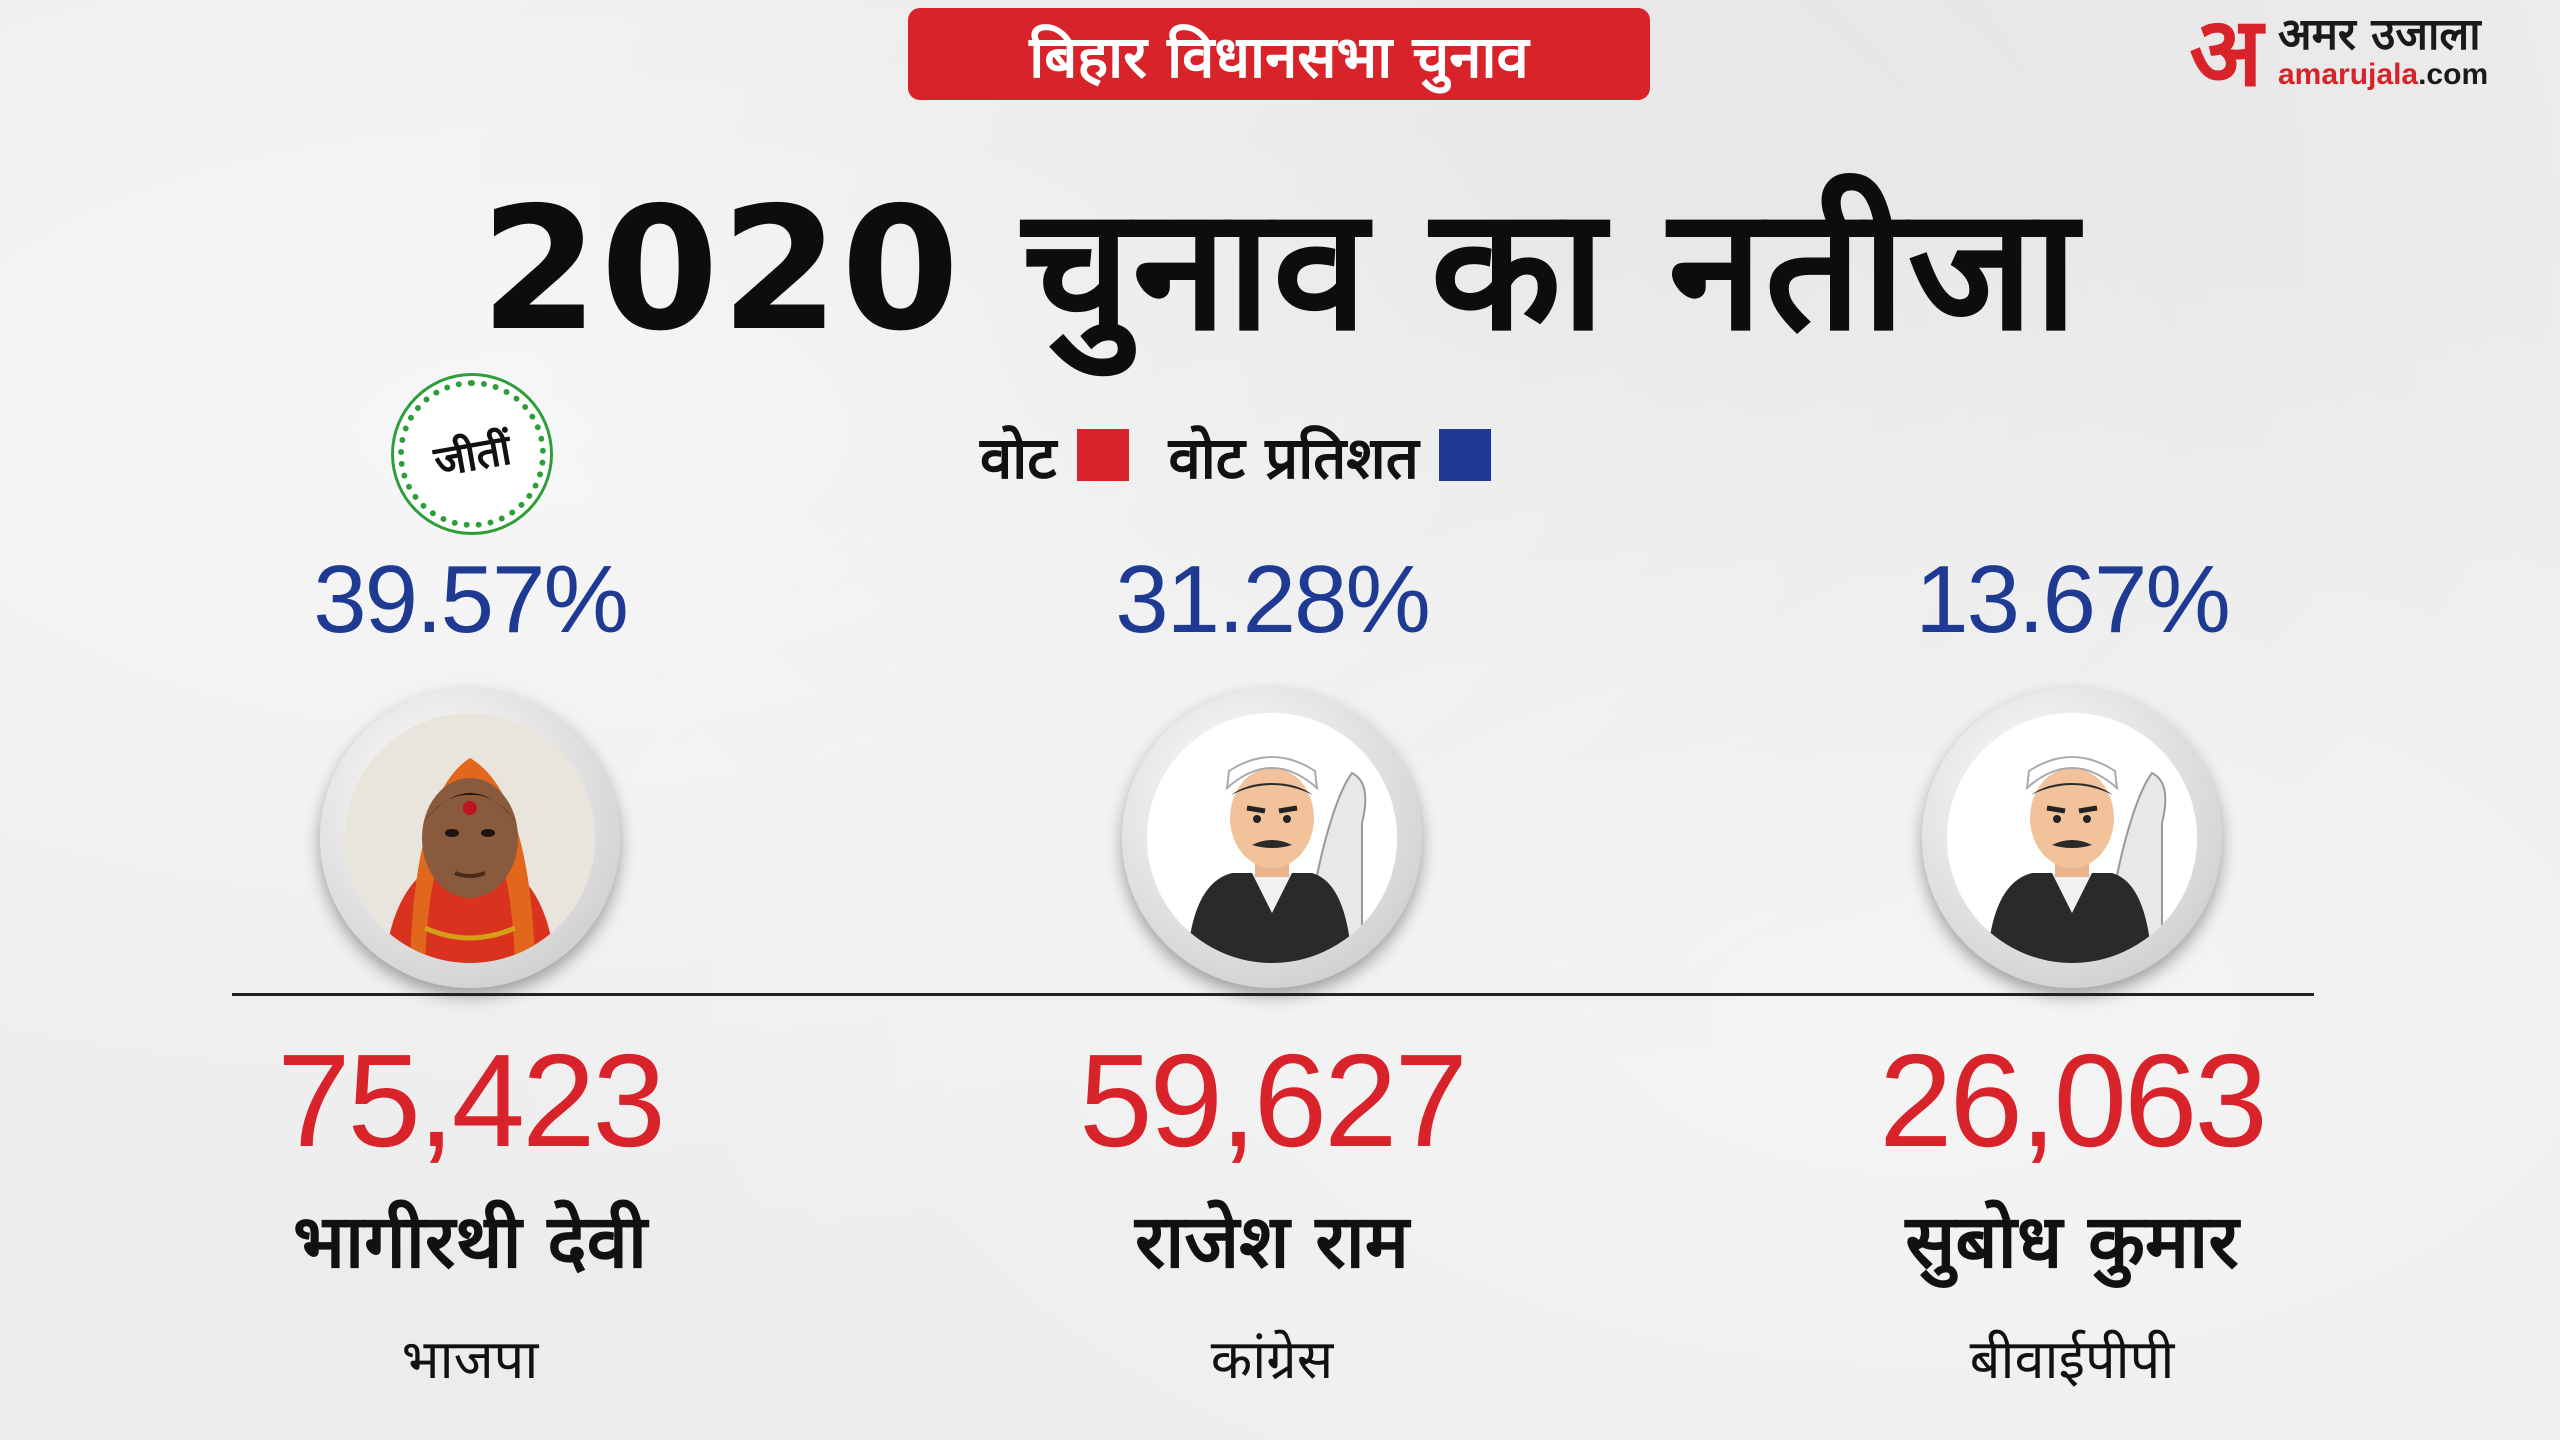  I want to click on candidate-1-party: भाजपा, so click(470, 1359).